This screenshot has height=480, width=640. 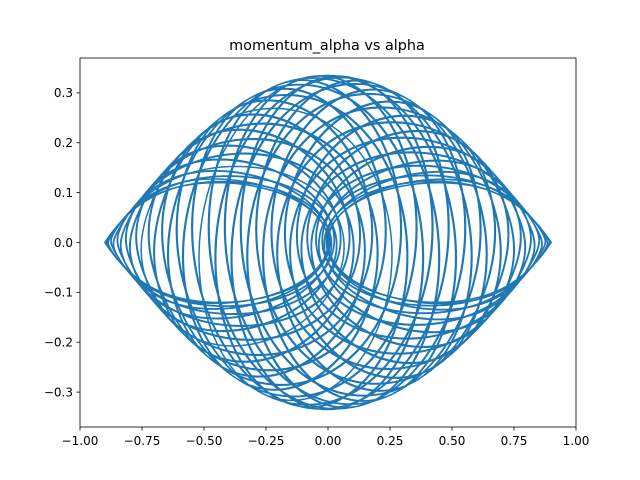 I want to click on x-tick-label: 1.00, so click(x=576, y=441).